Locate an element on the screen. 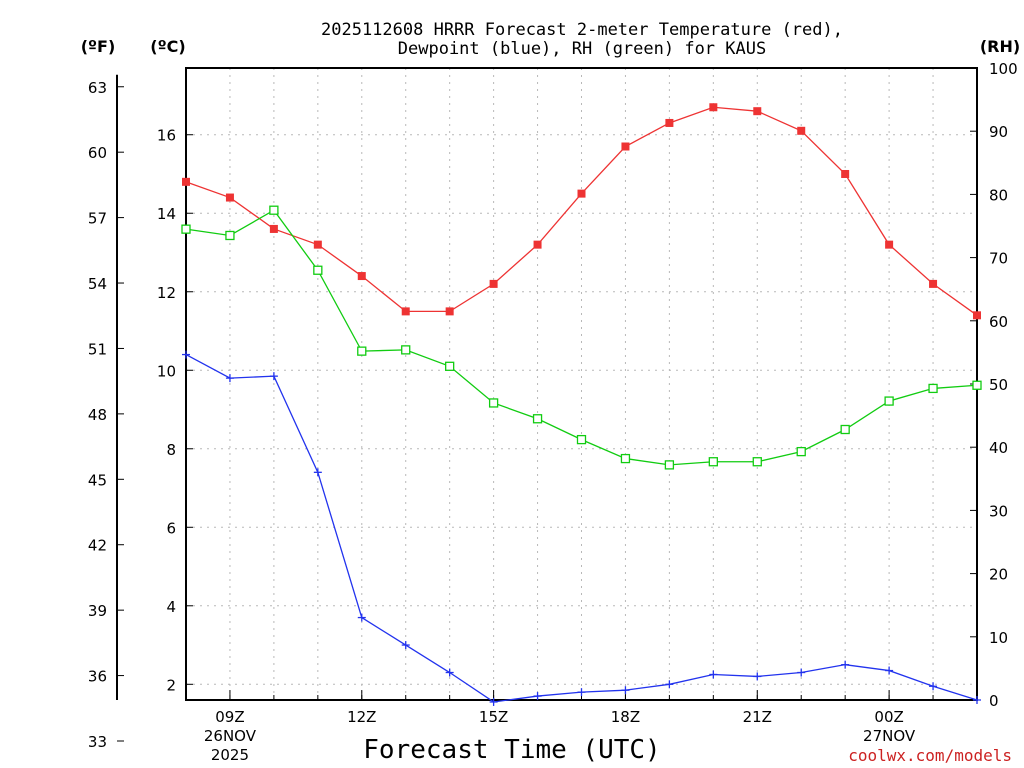 This screenshot has width=1024, height=768. x-tick-label: 27NOV is located at coordinates (889, 736).